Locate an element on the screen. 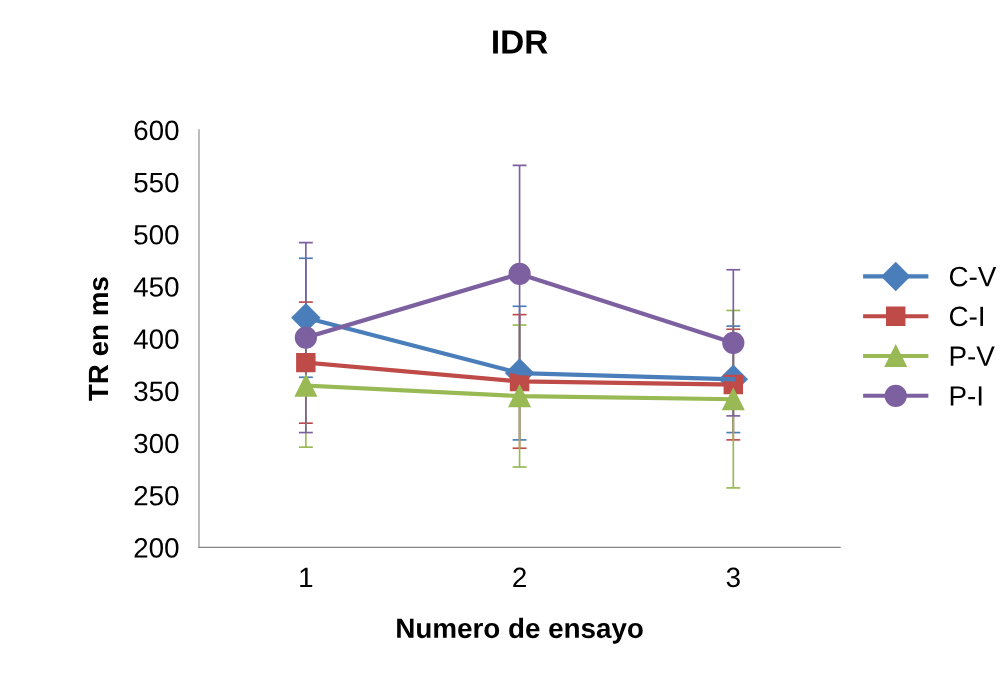 This screenshot has width=1005, height=680. y-tick-label: 400 is located at coordinates (156, 339).